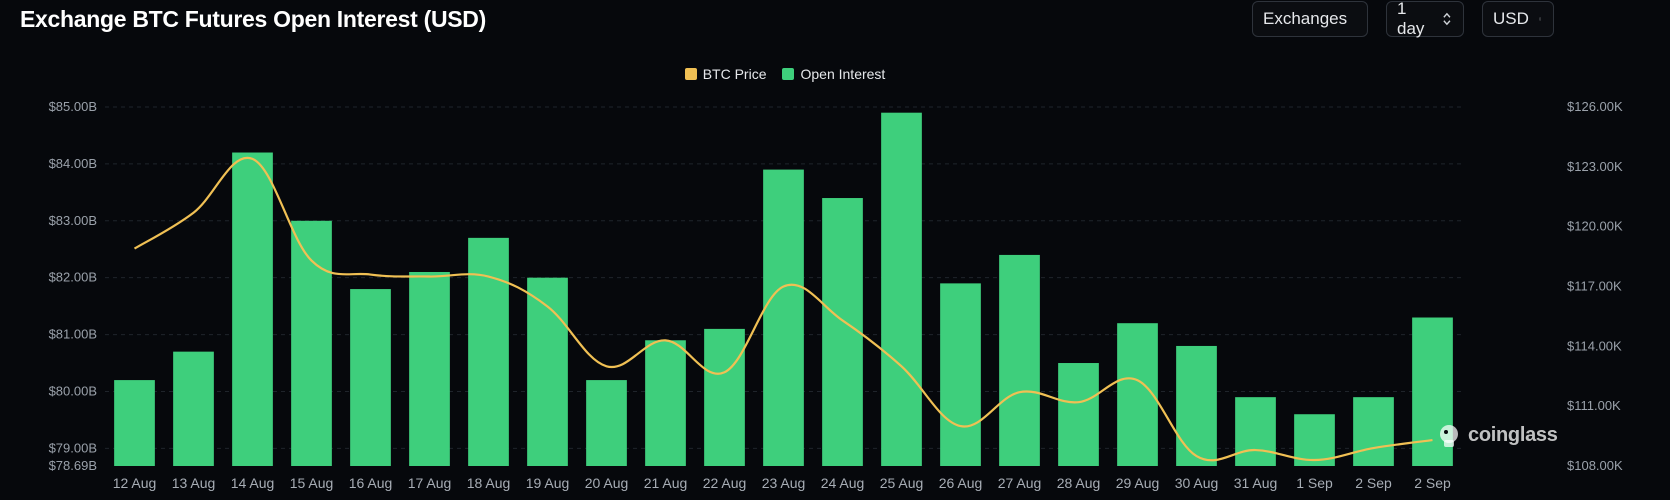 Image resolution: width=1670 pixels, height=500 pixels. What do you see at coordinates (253, 19) in the screenshot?
I see `page-title: Exchange BTC Futures Open Interest (USD)` at bounding box center [253, 19].